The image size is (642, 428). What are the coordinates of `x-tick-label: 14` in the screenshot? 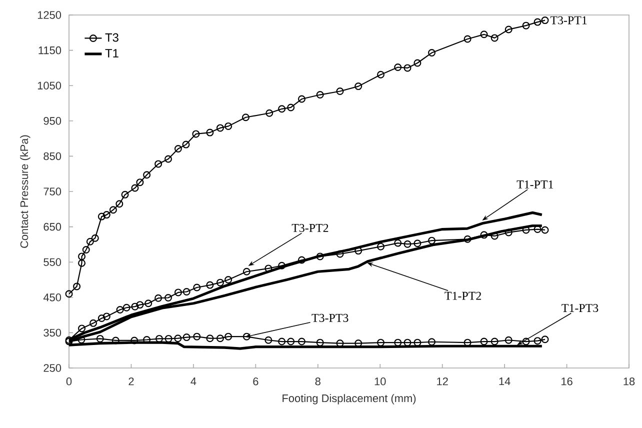 It's located at (504, 382).